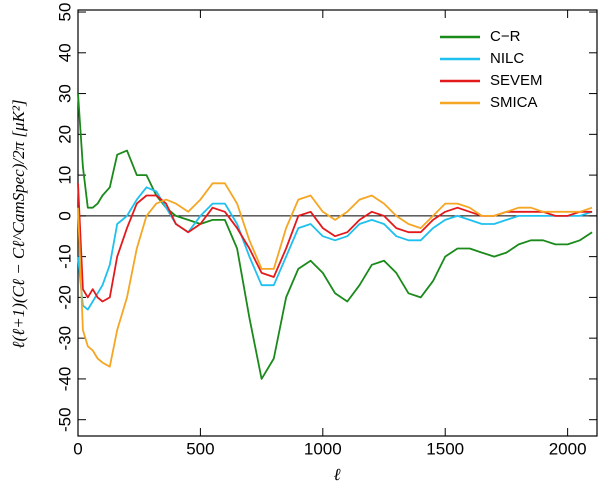 The image size is (600, 487). What do you see at coordinates (505, 36) in the screenshot?
I see `legend-label: C−R` at bounding box center [505, 36].